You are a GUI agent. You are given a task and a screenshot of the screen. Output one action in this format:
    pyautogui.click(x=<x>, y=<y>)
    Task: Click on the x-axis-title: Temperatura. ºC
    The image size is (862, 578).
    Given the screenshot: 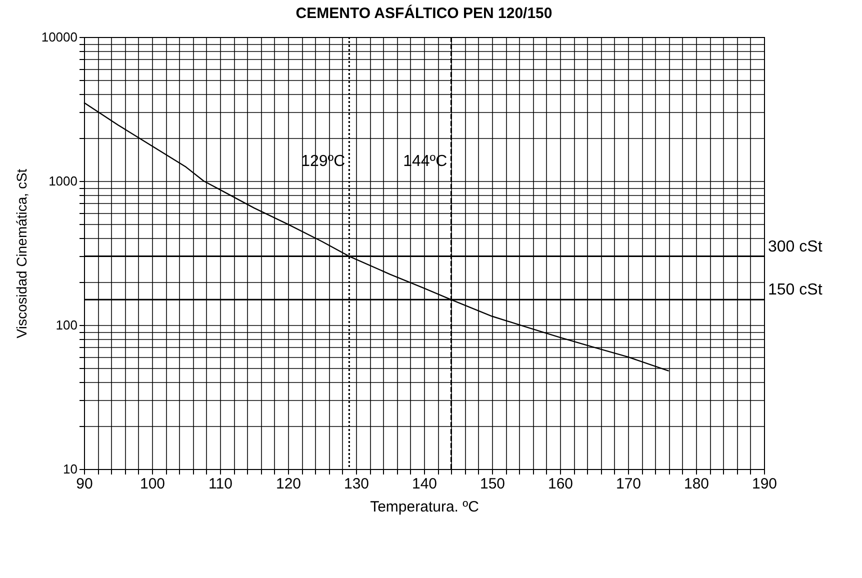 What is the action you would take?
    pyautogui.click(x=425, y=507)
    